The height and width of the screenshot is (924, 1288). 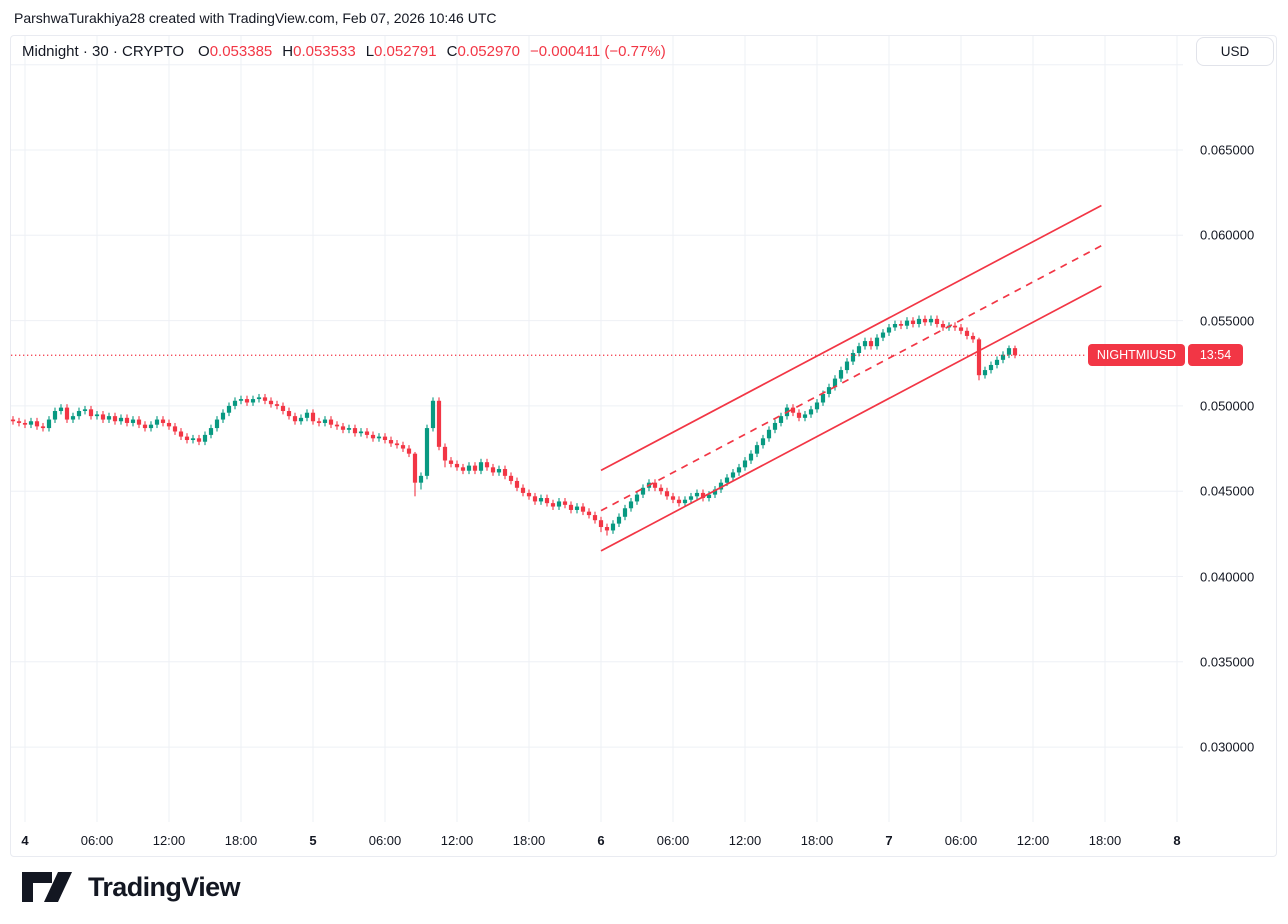 What do you see at coordinates (1235, 51) in the screenshot?
I see `currency-button: USD` at bounding box center [1235, 51].